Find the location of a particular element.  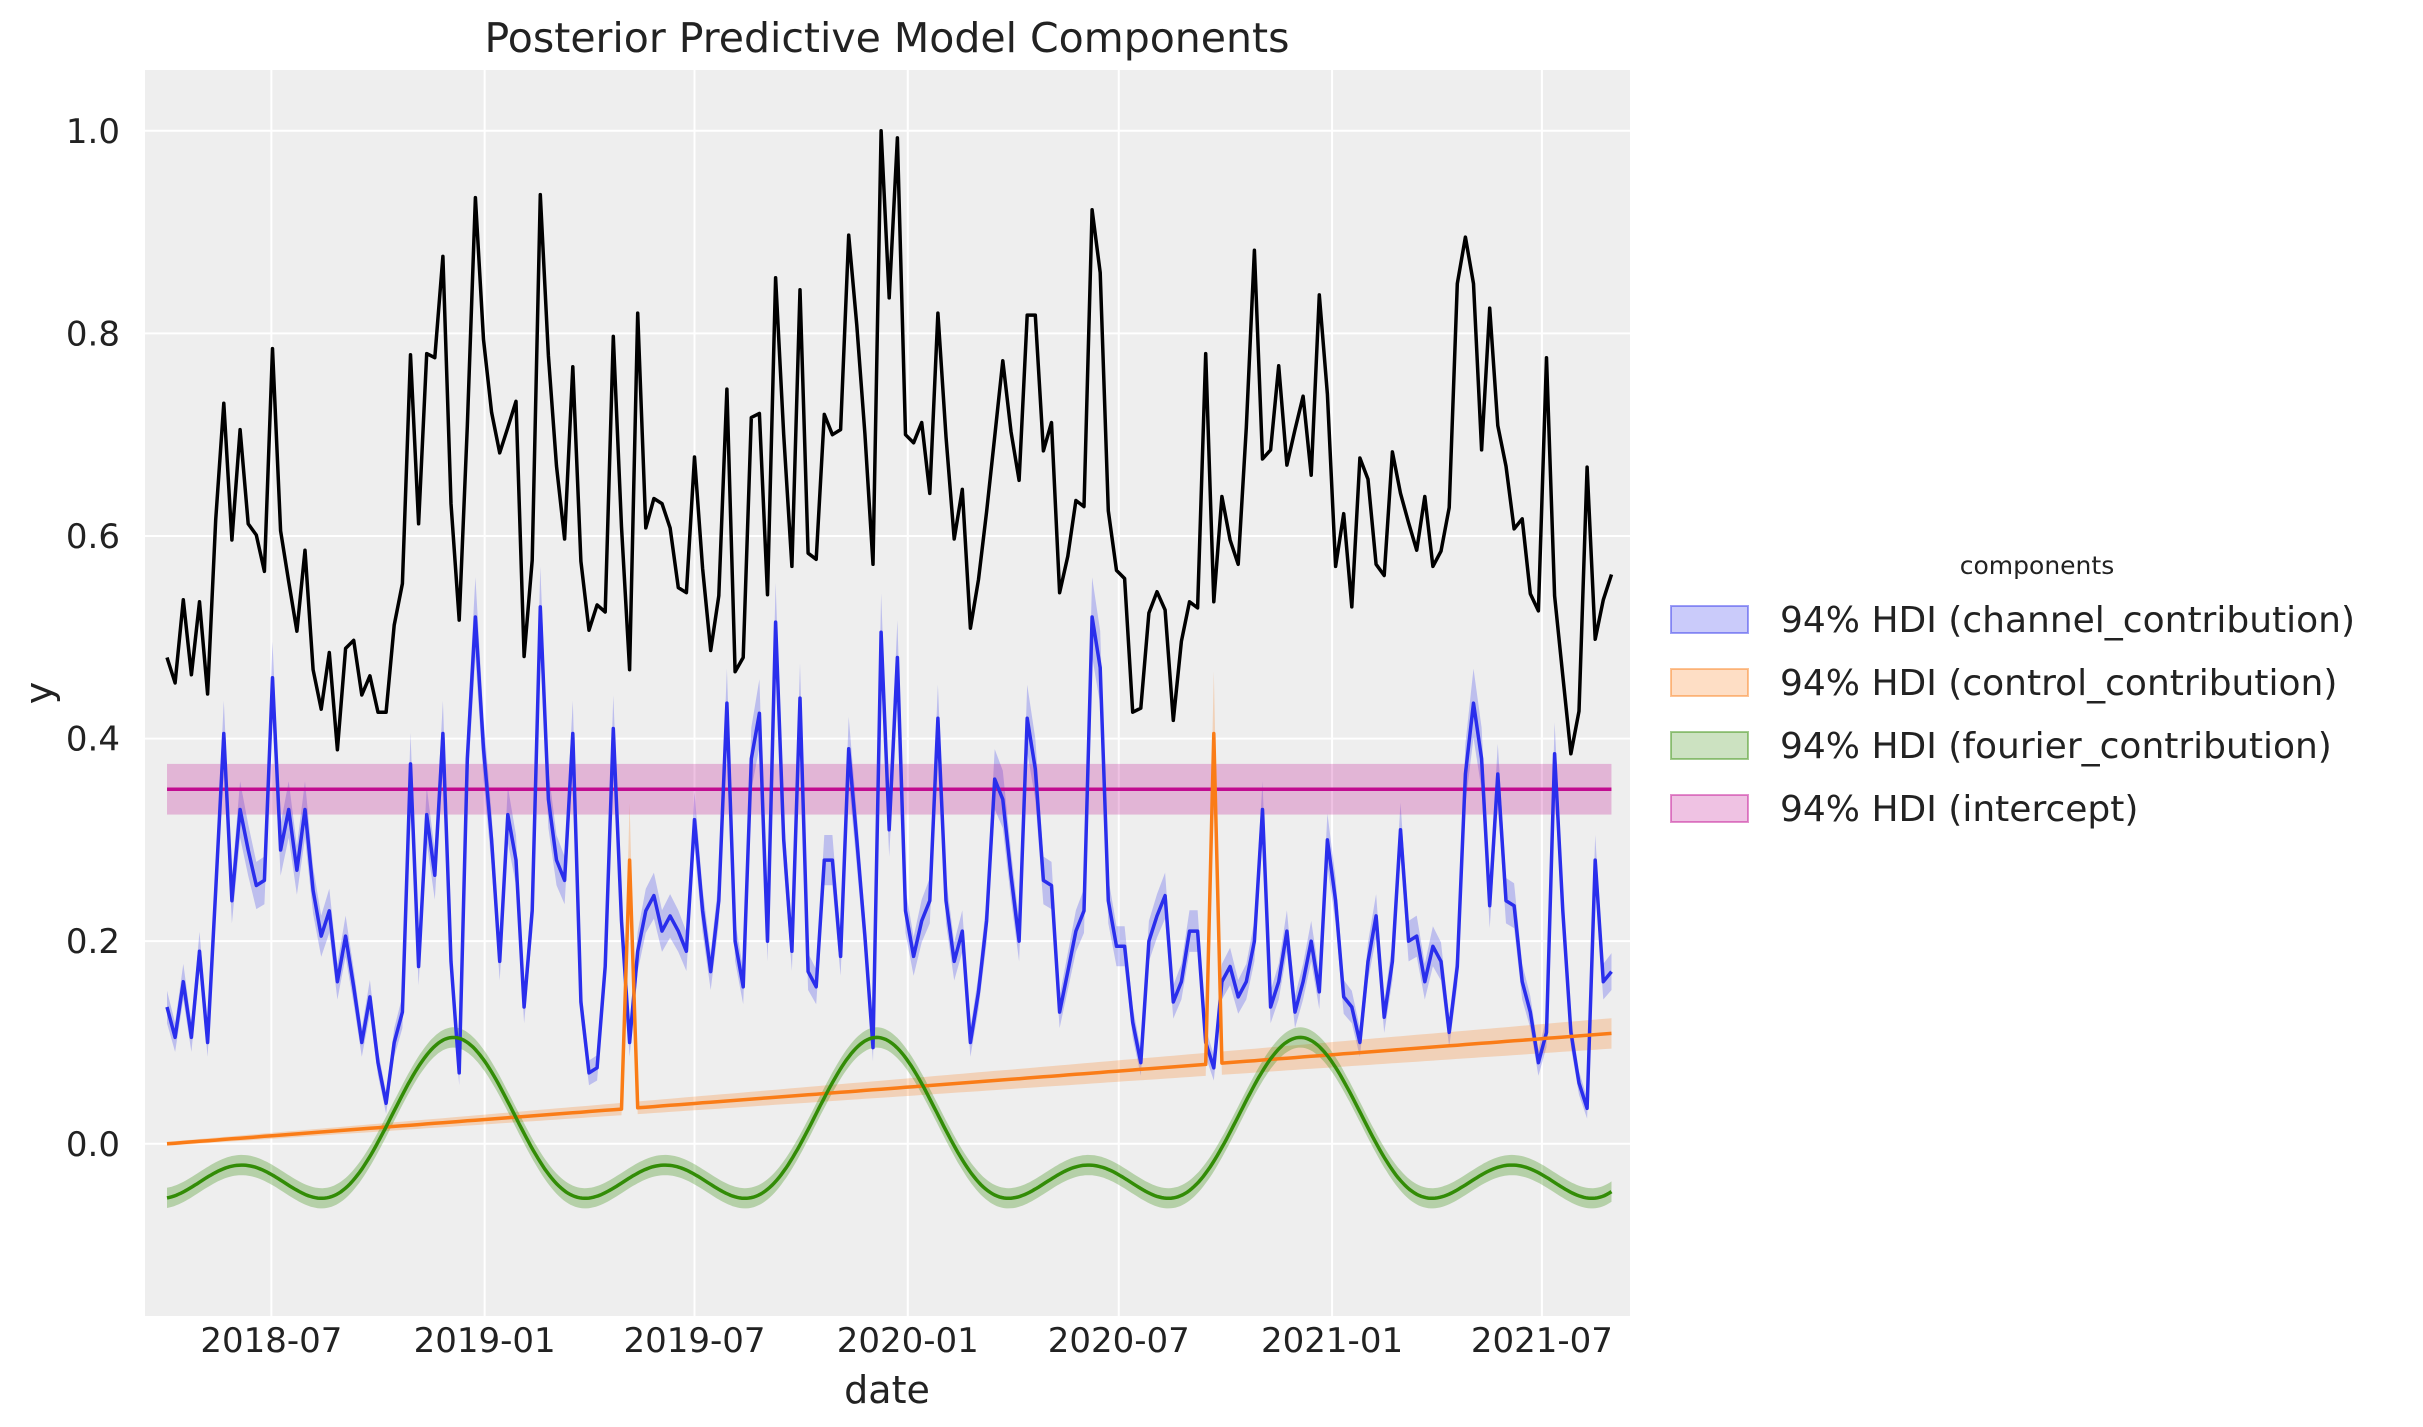

x-tick-label: 2020-07 is located at coordinates (1119, 1341).